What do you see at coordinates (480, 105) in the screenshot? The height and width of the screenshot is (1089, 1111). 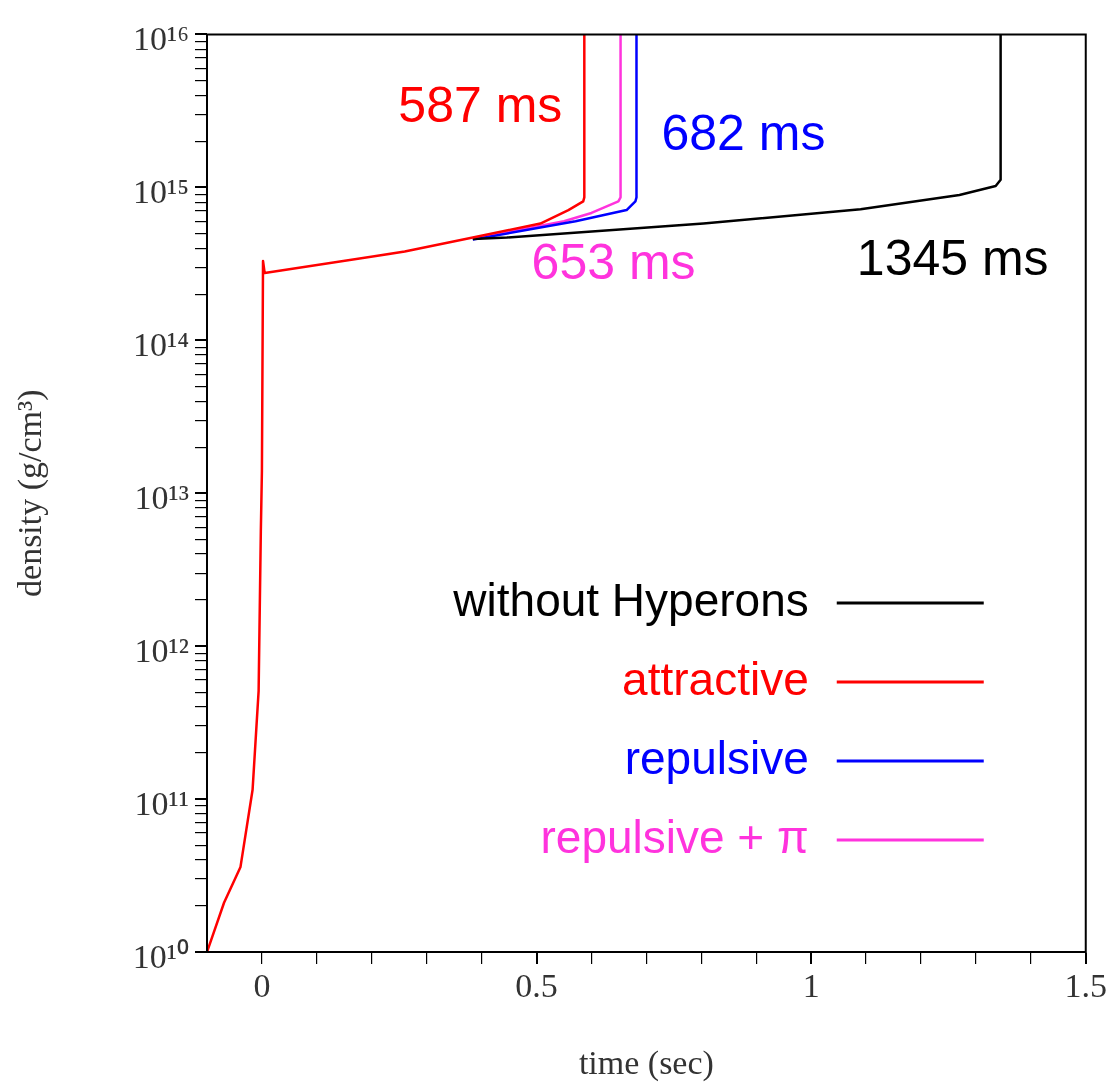 I see `annotation: 587 ms` at bounding box center [480, 105].